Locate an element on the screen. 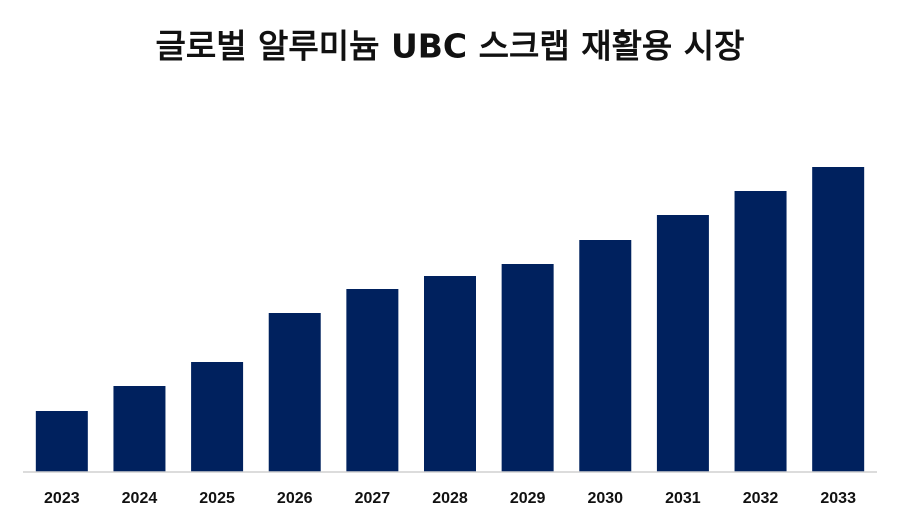 This screenshot has height=525, width=900. x-tick-label: 2032 is located at coordinates (761, 498).